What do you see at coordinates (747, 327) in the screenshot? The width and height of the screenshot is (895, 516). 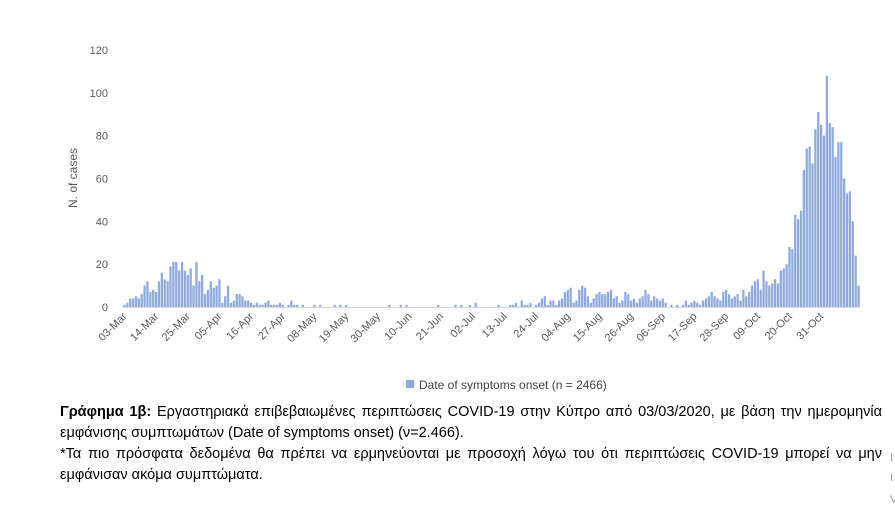 I see `x-tick-label: 09-Oct` at bounding box center [747, 327].